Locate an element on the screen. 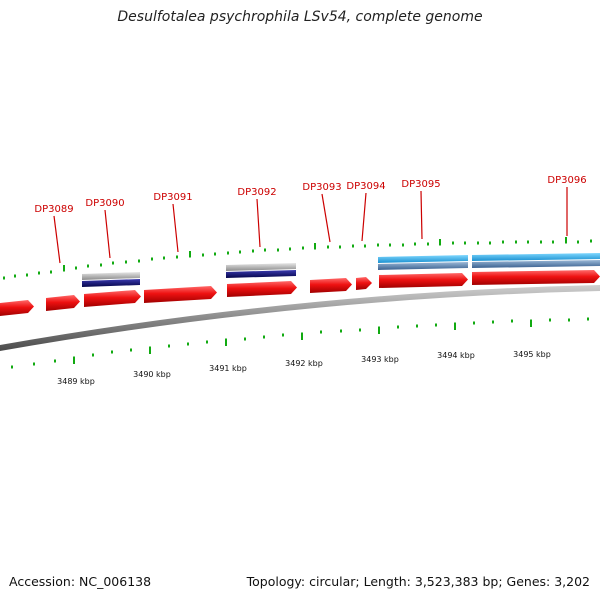 This screenshot has width=600, height=600. cds-arrow-dp3092 is located at coordinates (262, 289).